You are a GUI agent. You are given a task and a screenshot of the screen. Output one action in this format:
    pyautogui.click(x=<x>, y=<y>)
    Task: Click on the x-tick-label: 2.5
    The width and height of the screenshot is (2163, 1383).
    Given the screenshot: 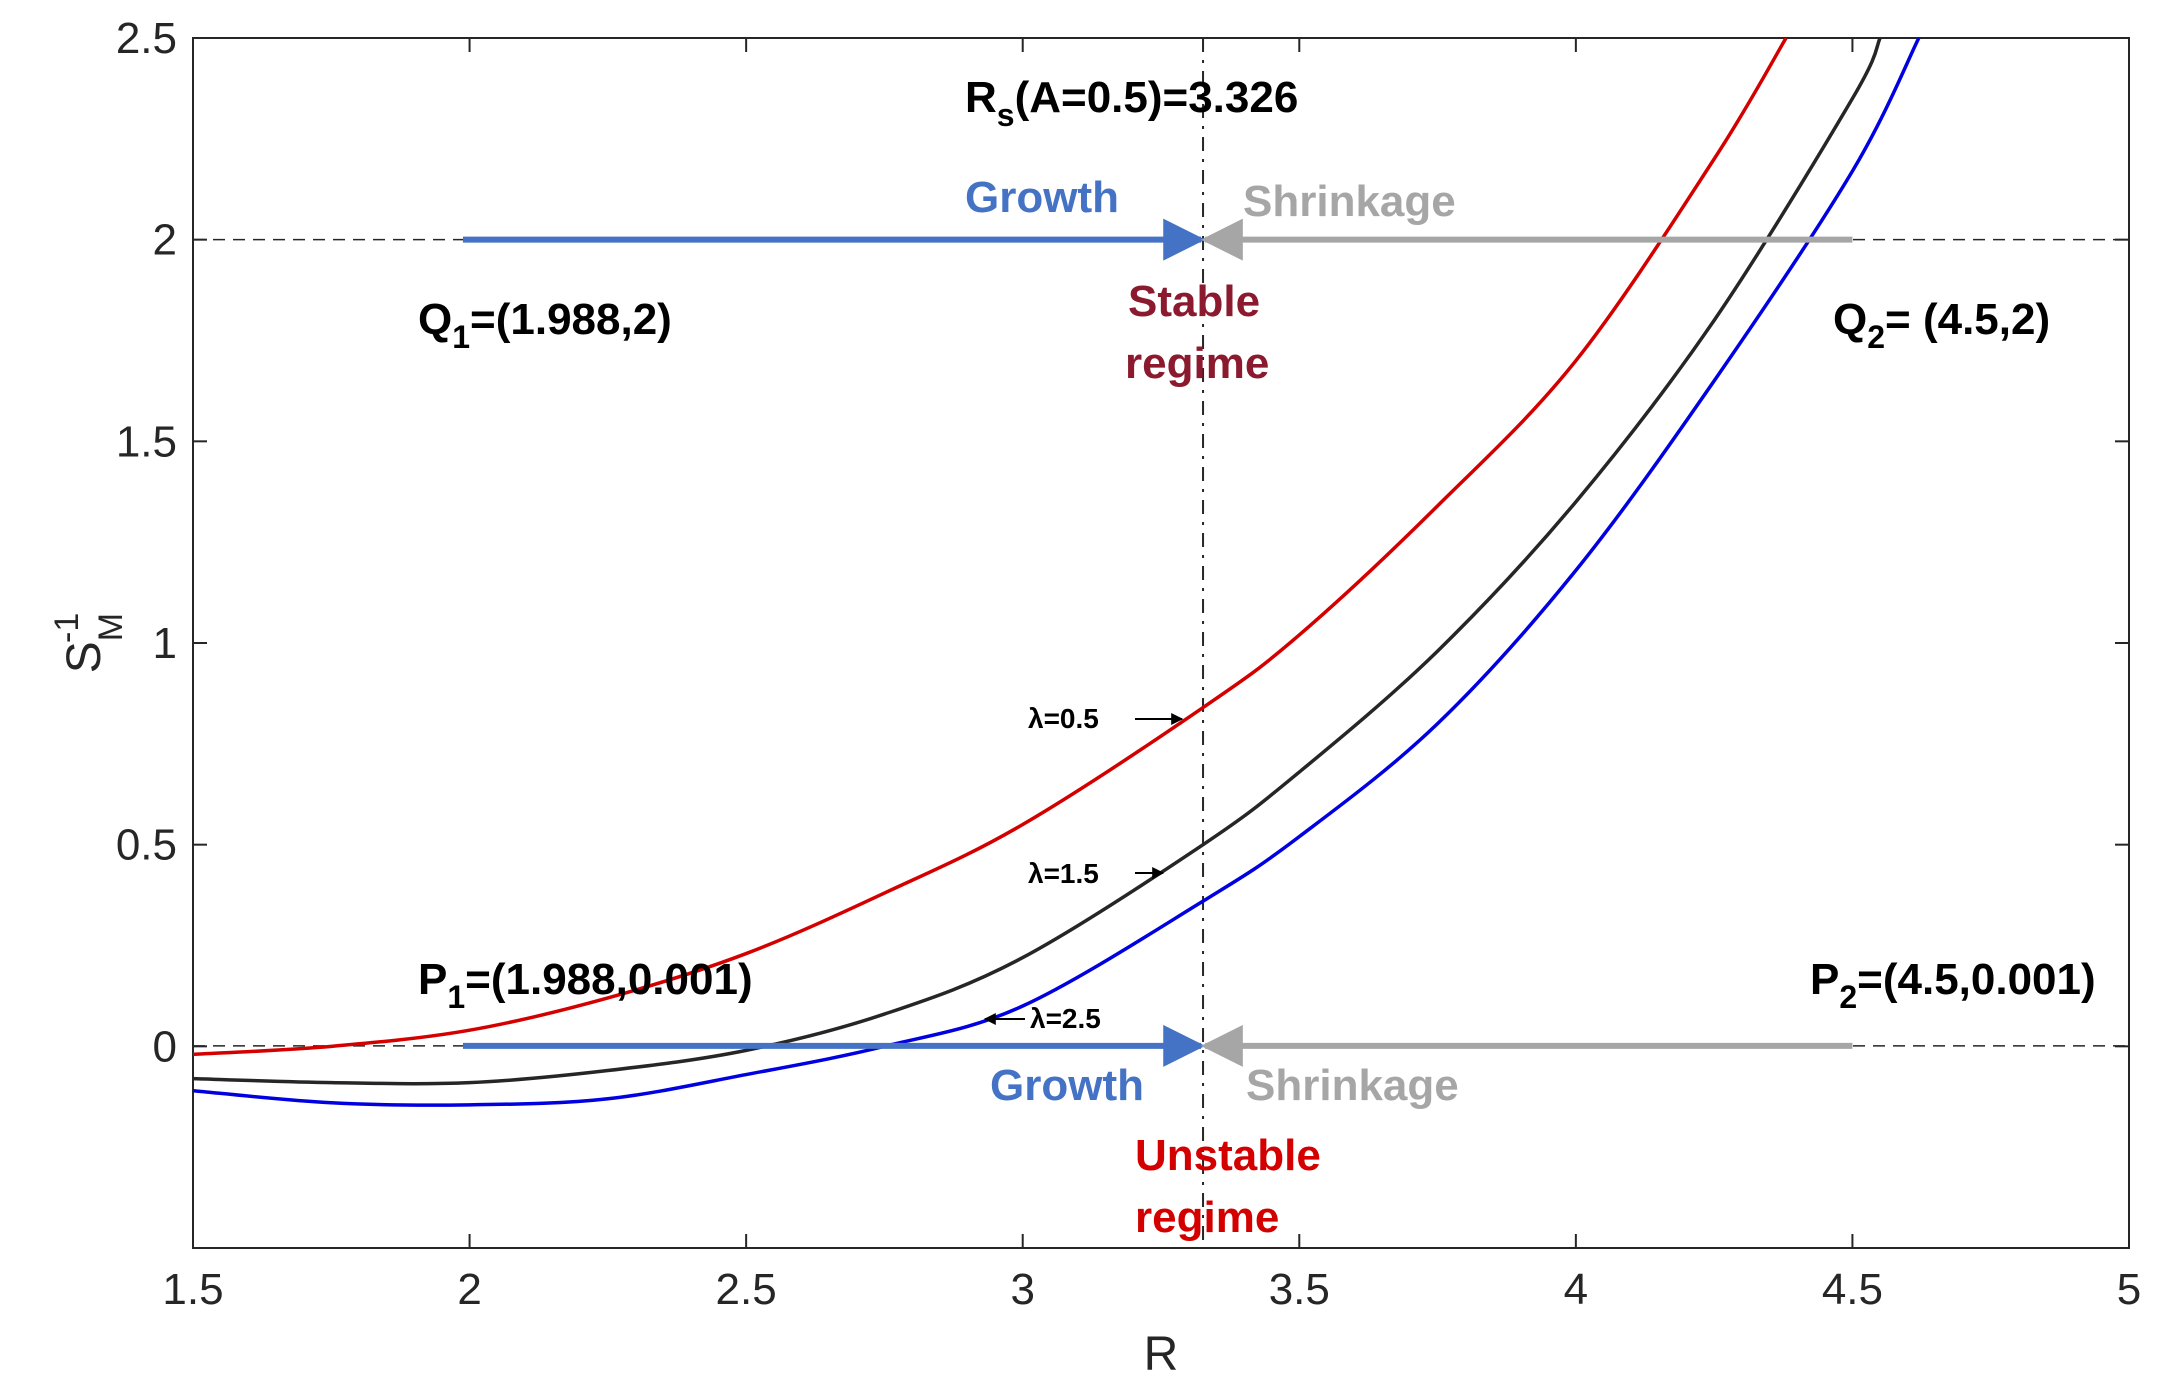 What is the action you would take?
    pyautogui.click(x=746, y=1289)
    